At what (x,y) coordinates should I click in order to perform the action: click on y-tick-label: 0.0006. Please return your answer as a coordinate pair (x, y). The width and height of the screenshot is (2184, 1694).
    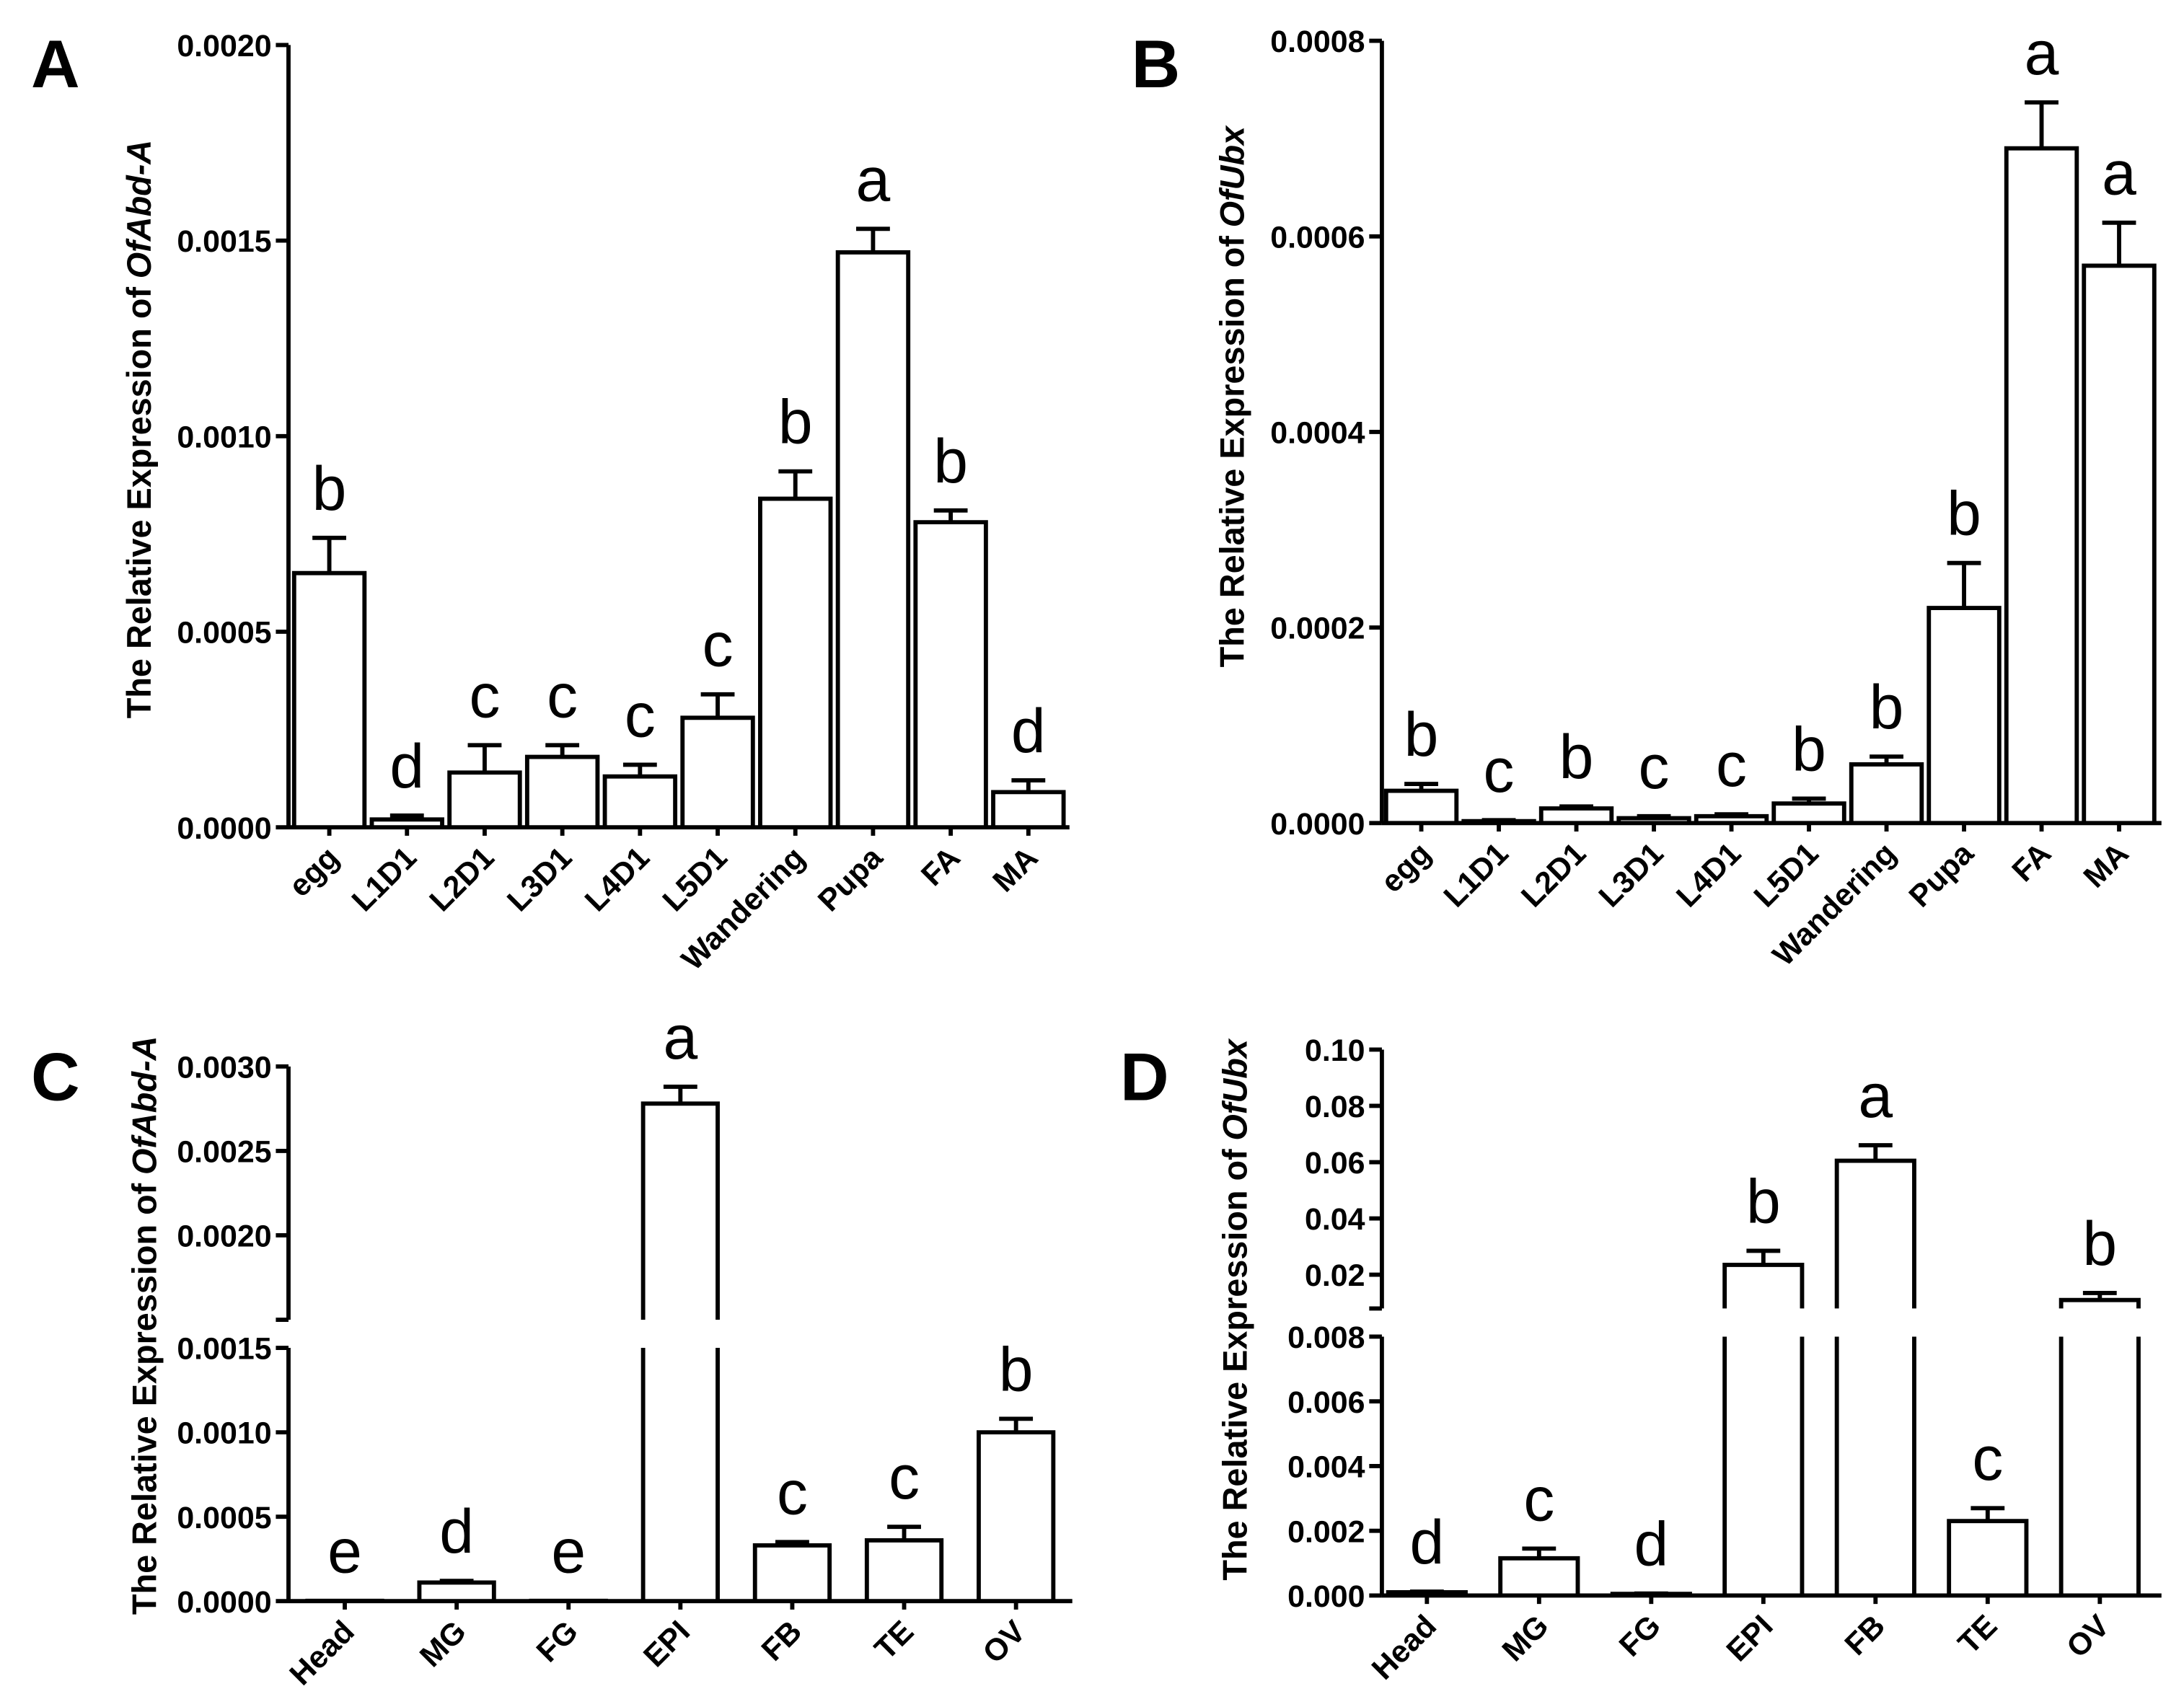
    Looking at the image, I should click on (1317, 237).